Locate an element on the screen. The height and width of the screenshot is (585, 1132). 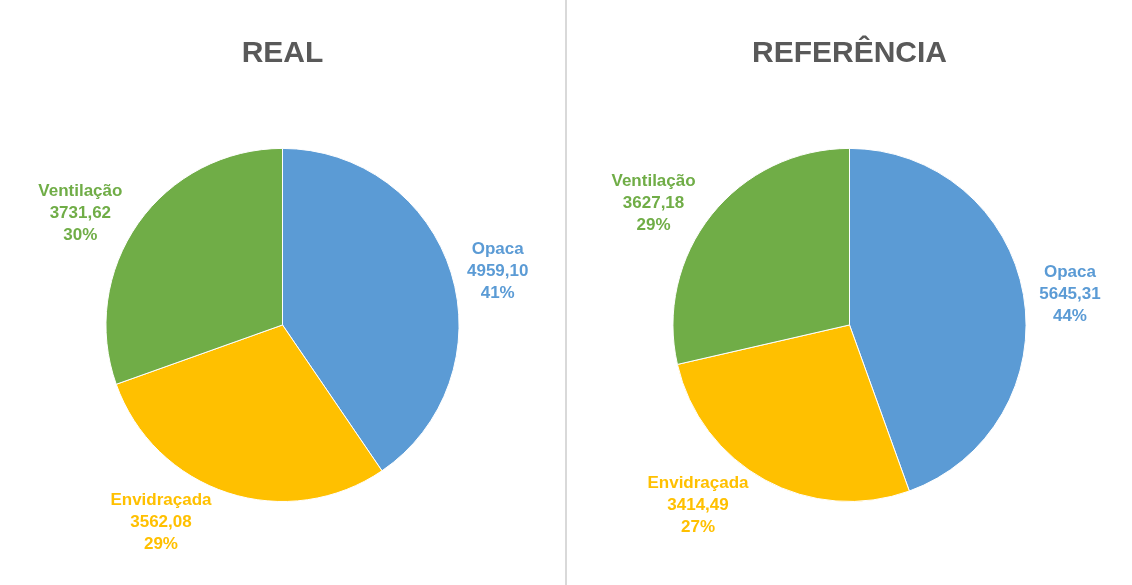
data-label: 3562,08 29% is located at coordinates (161, 532).